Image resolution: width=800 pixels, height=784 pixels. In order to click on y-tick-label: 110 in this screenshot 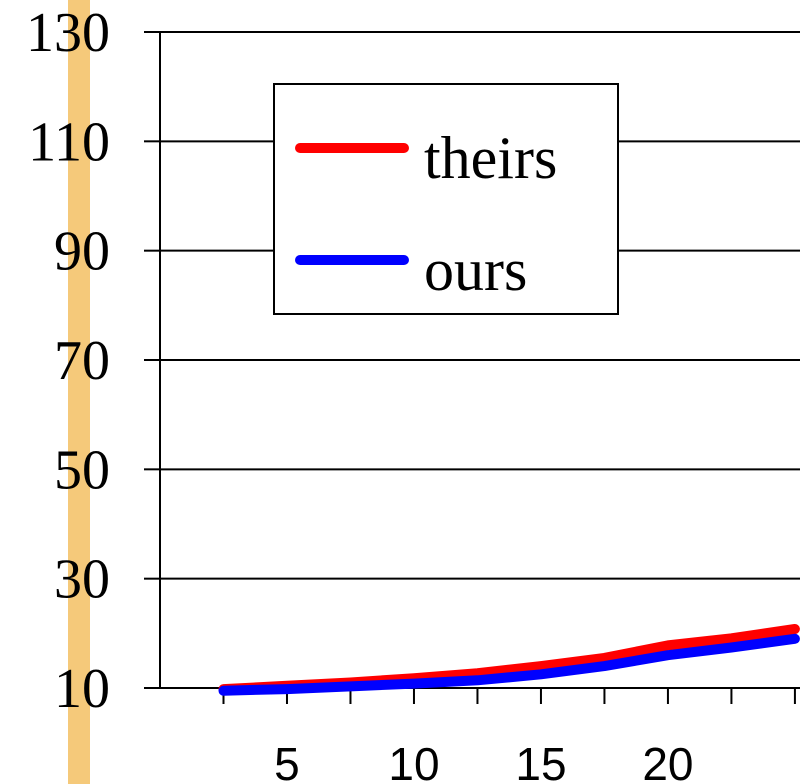, I will do `click(69, 142)`.